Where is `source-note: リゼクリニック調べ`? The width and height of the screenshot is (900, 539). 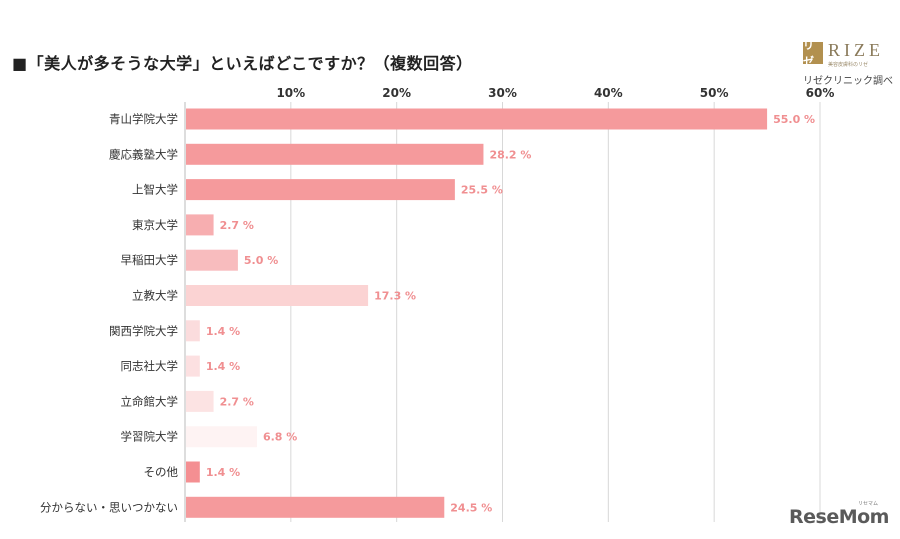 source-note: リゼクリニック調べ is located at coordinates (848, 81).